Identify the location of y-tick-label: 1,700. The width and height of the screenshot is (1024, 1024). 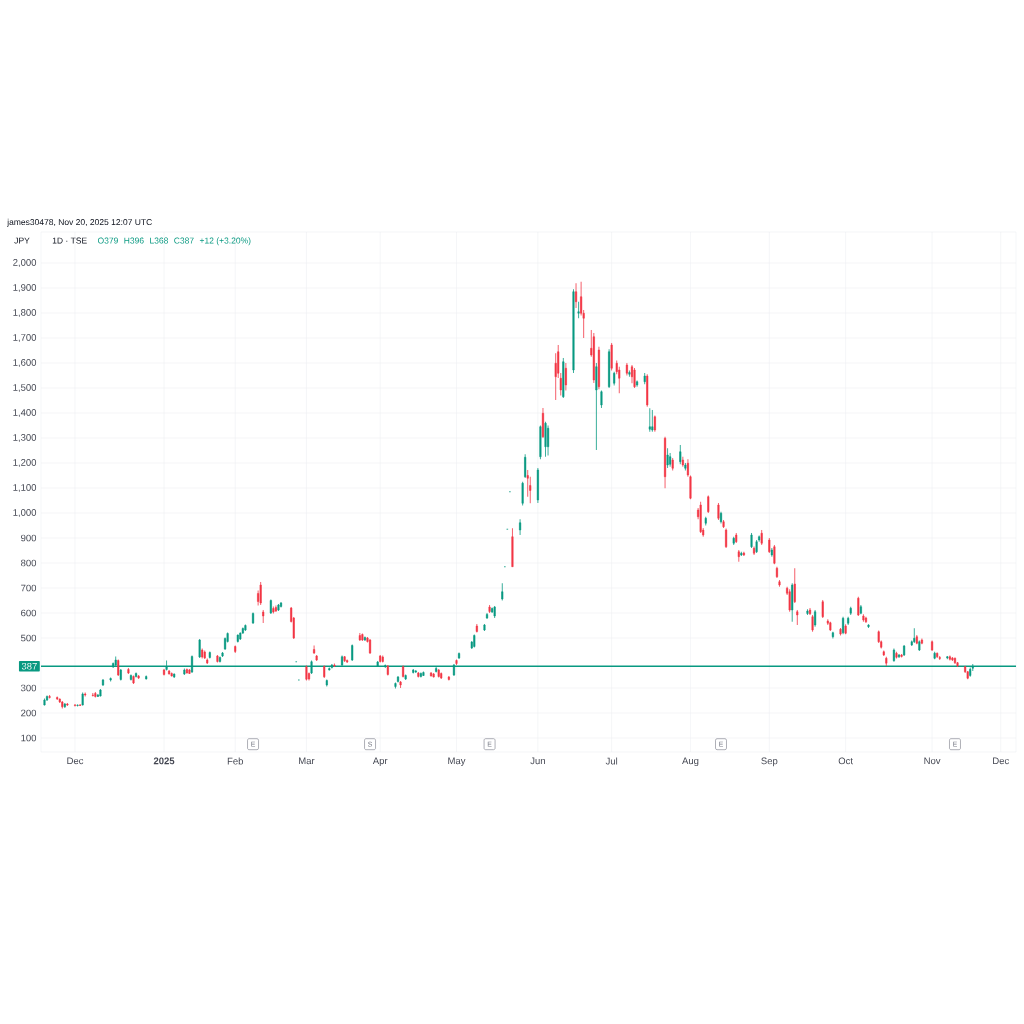
(25, 338).